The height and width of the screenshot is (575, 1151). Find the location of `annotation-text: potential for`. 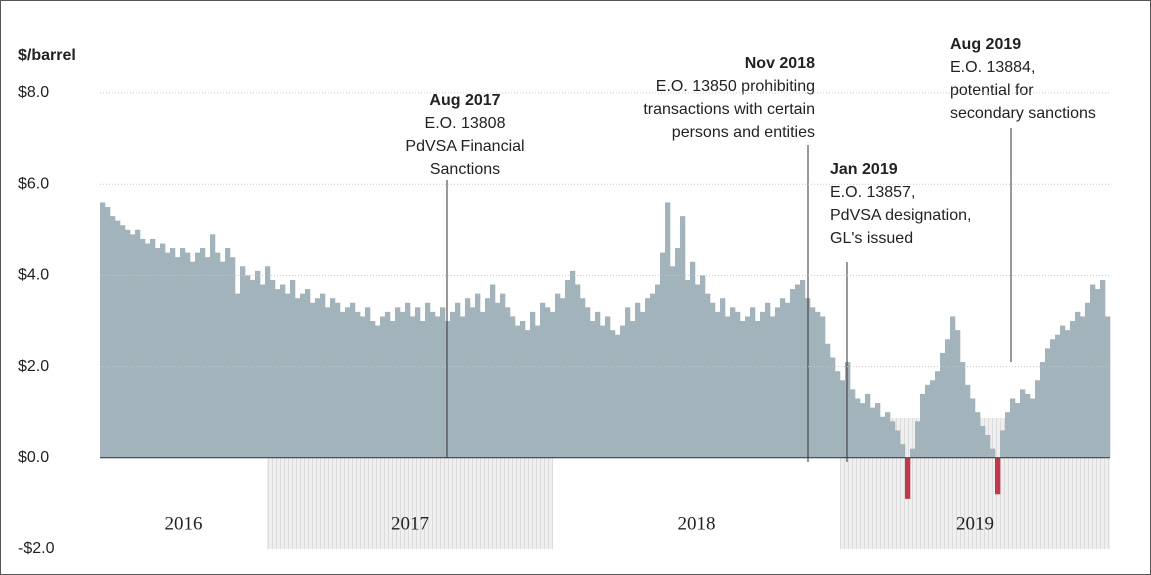

annotation-text: potential for is located at coordinates (992, 90).